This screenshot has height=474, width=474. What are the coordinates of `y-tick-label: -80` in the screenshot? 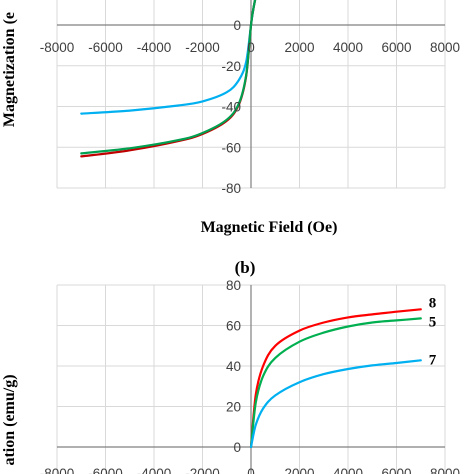 It's located at (231, 188).